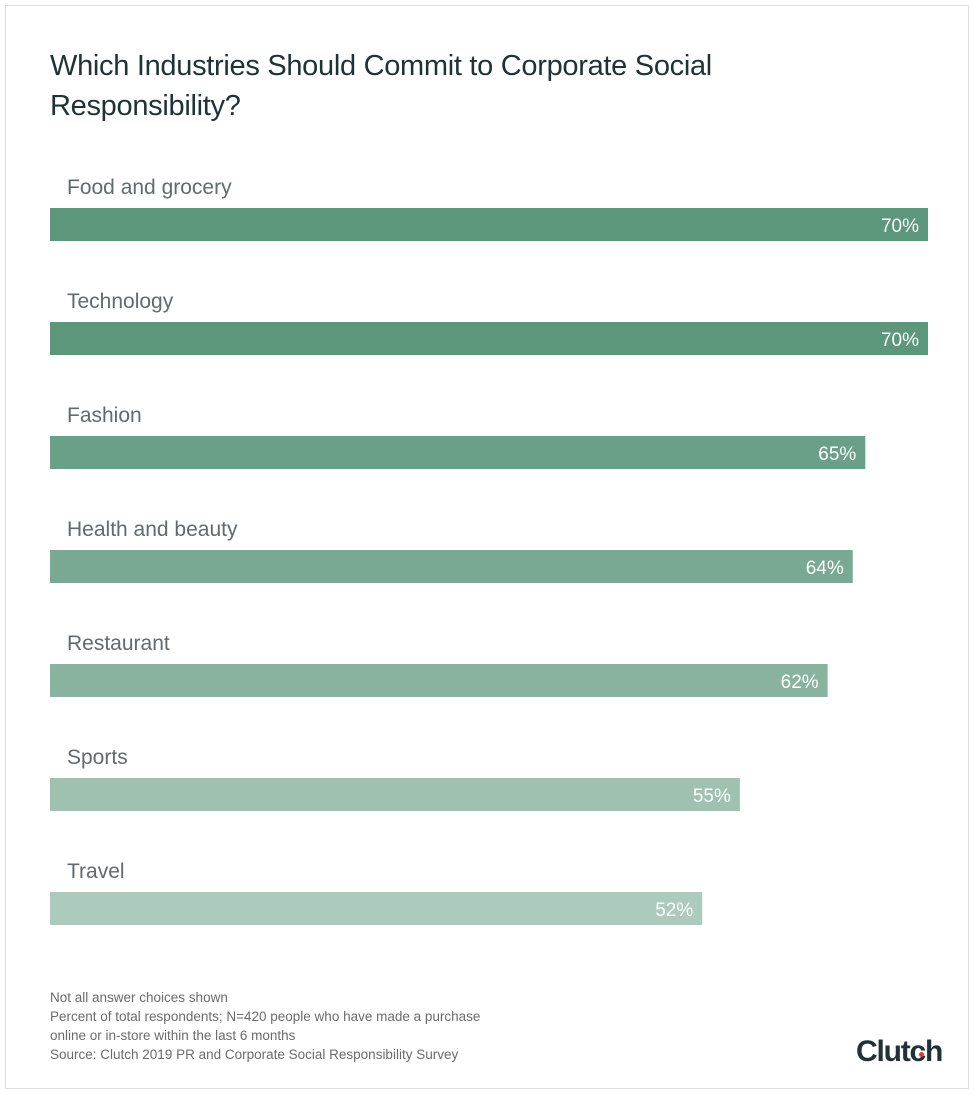 This screenshot has height=1095, width=974. What do you see at coordinates (97, 757) in the screenshot?
I see `category-label: Sports` at bounding box center [97, 757].